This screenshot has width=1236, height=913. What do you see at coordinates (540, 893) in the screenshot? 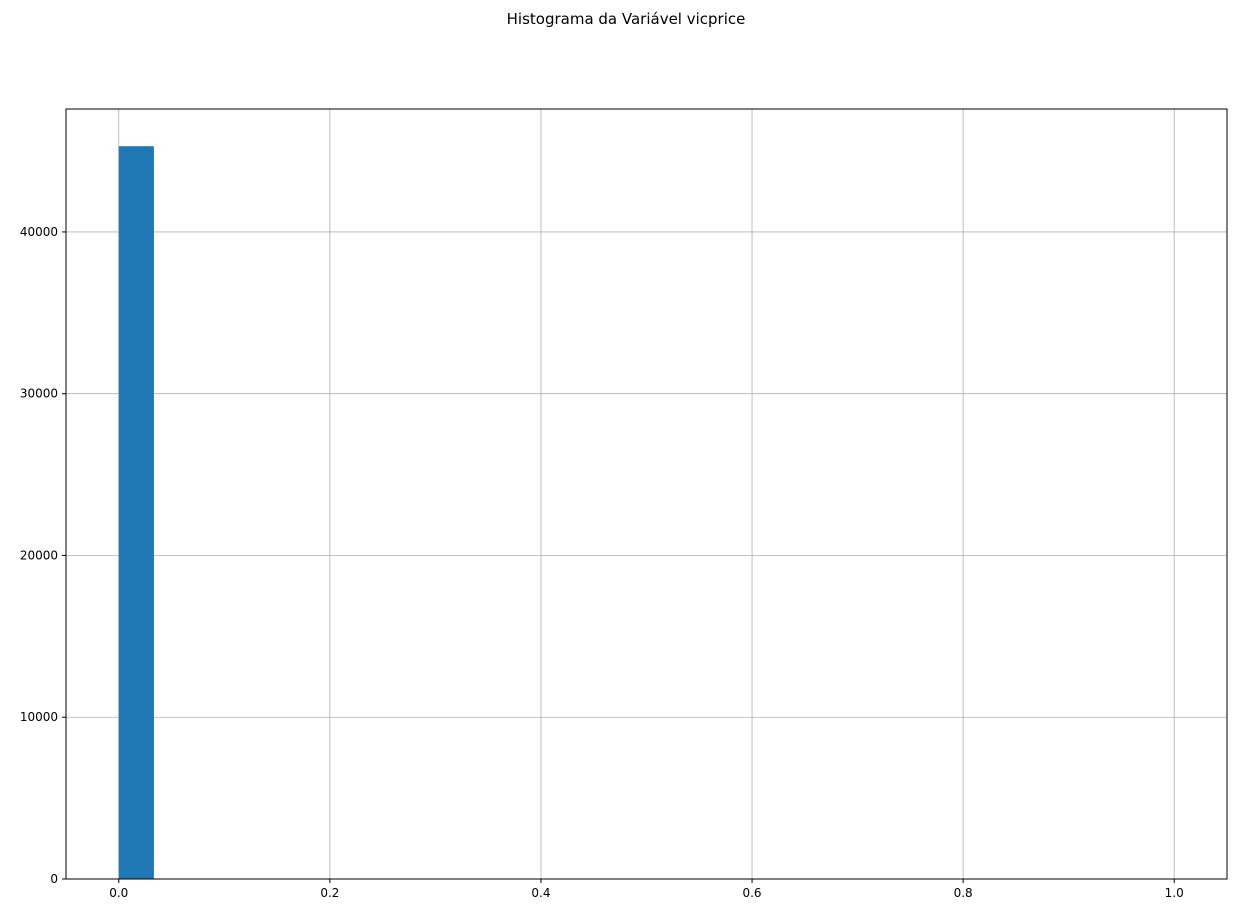
I see `x-tick-label: 0.4` at bounding box center [540, 893].